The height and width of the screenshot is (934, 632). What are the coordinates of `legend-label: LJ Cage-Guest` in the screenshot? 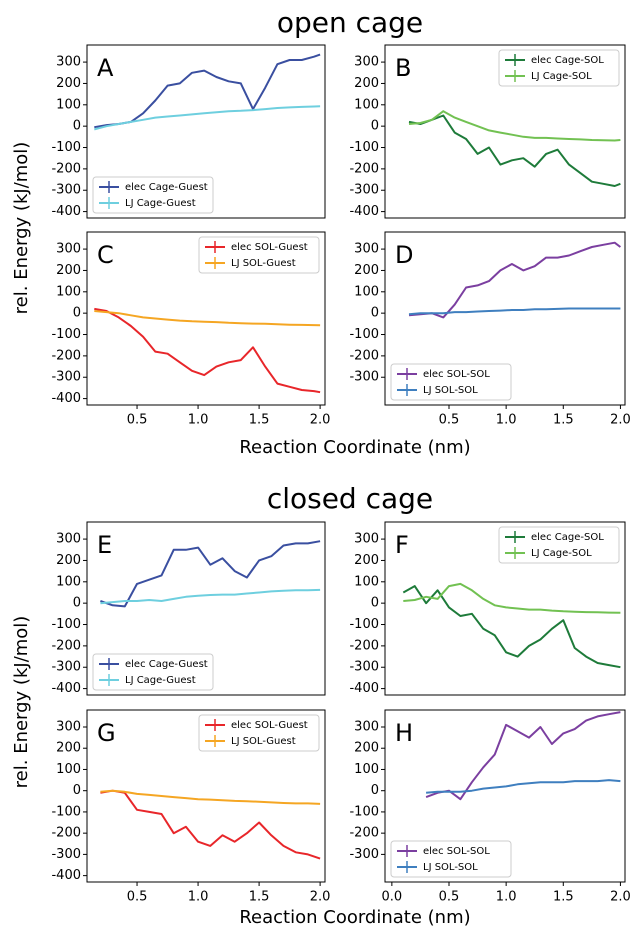 It's located at (160, 203).